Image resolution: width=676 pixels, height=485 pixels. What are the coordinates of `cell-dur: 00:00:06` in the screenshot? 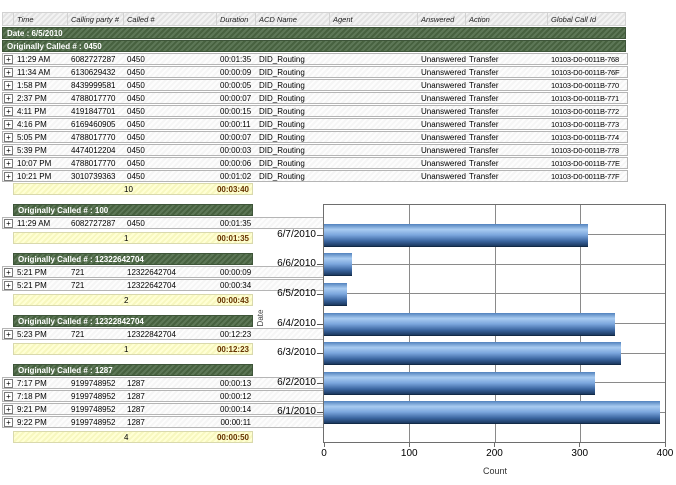 It's located at (236, 163).